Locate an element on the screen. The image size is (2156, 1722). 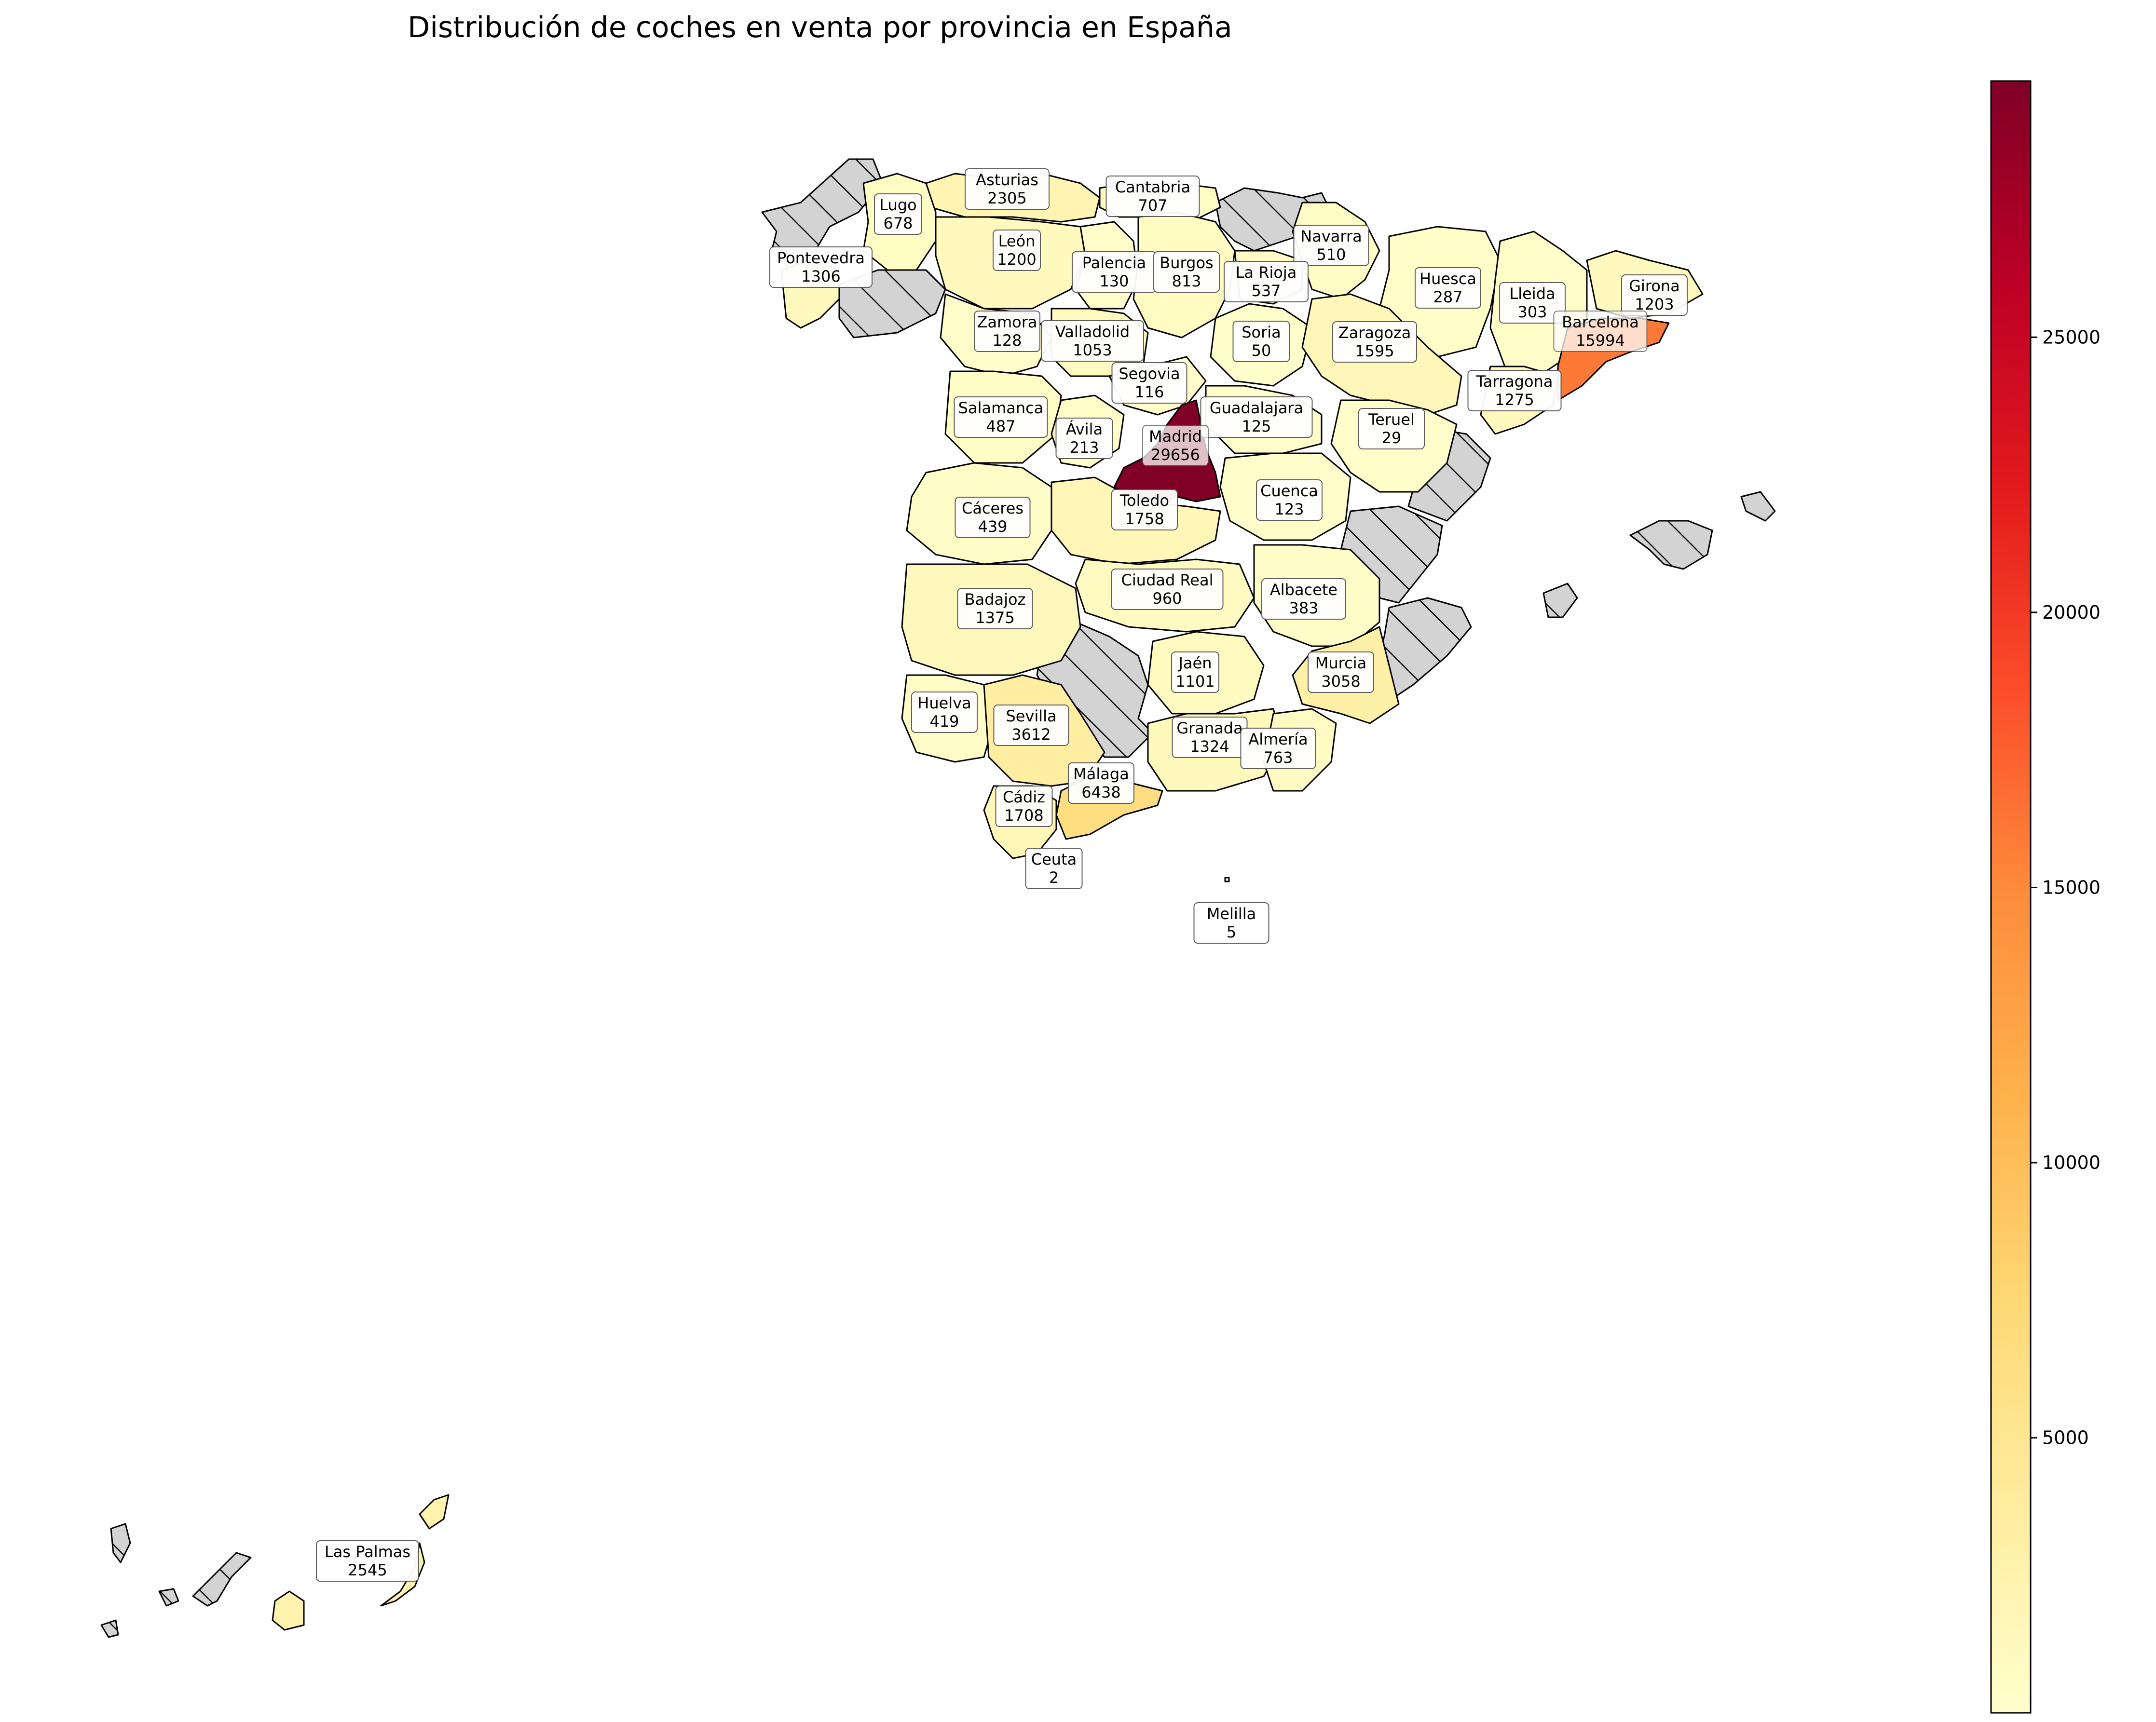
province-name: Ávila is located at coordinates (1084, 429).